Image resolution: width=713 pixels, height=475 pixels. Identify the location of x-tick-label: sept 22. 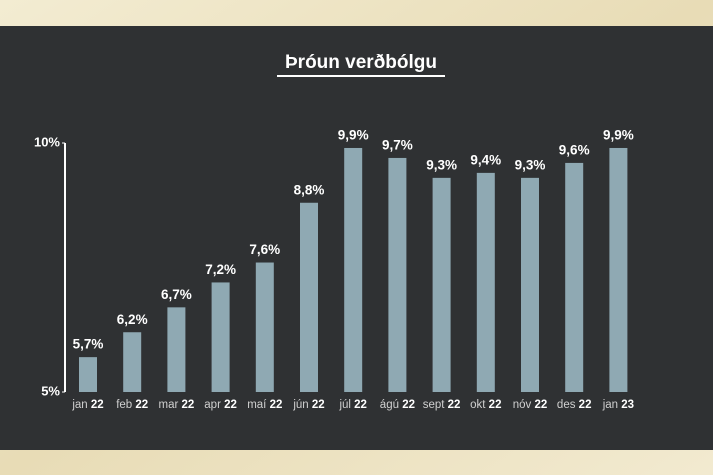
(442, 405).